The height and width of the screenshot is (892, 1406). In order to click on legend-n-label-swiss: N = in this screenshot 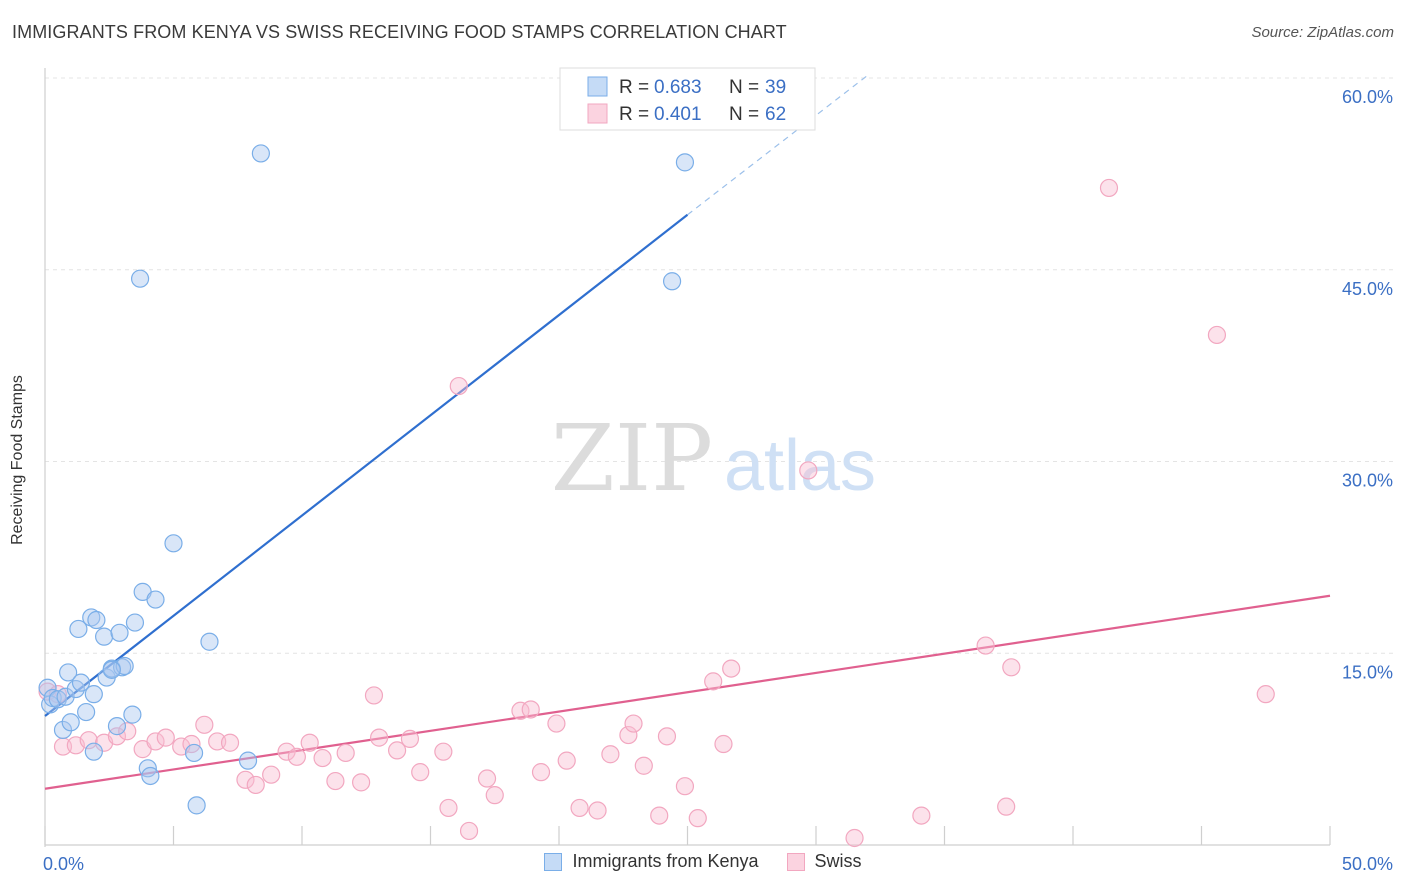, I will do `click(744, 114)`.